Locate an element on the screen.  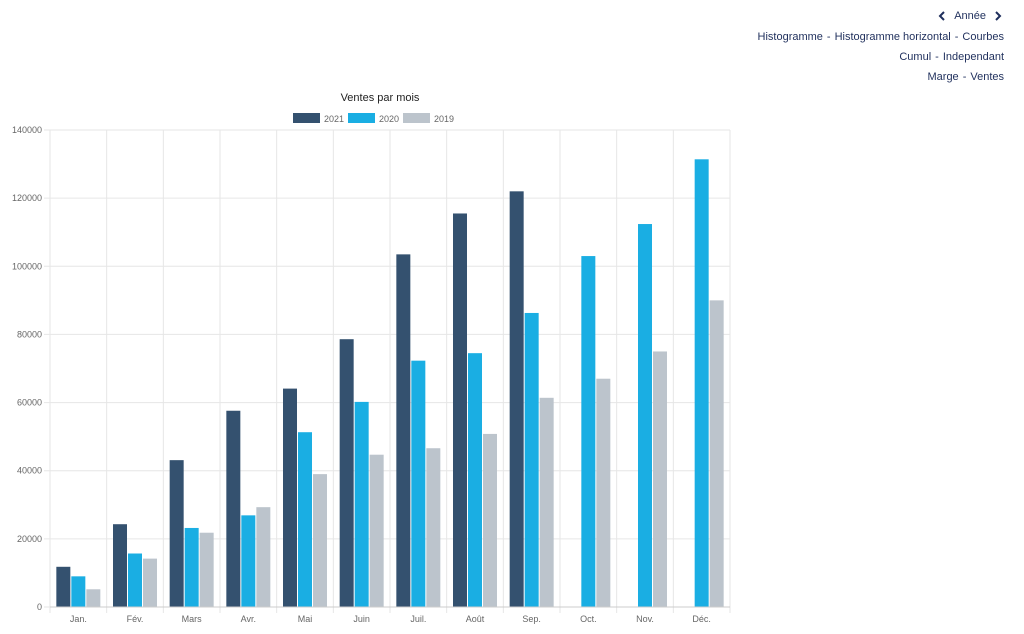
y-tick-label: 120000 is located at coordinates (27, 198).